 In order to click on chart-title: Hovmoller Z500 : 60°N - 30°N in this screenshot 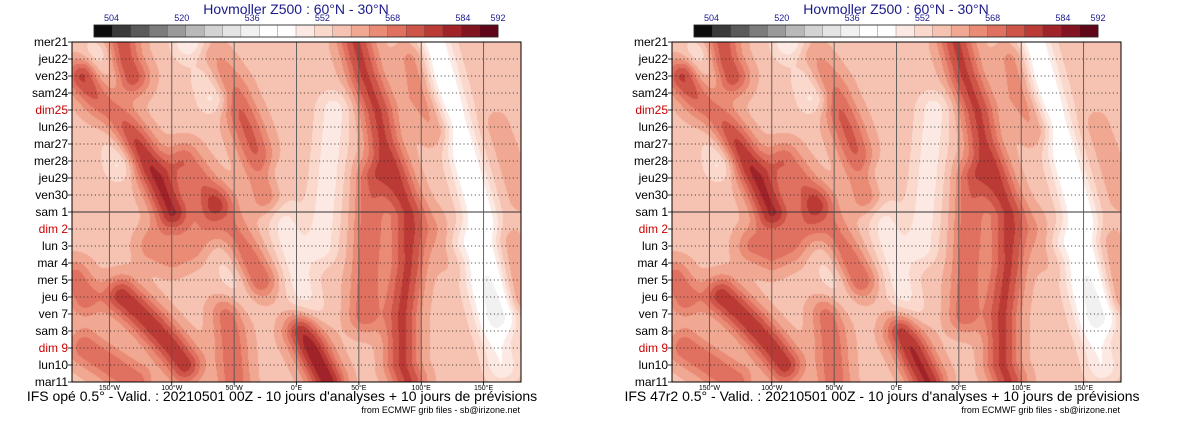, I will do `click(296, 9)`.